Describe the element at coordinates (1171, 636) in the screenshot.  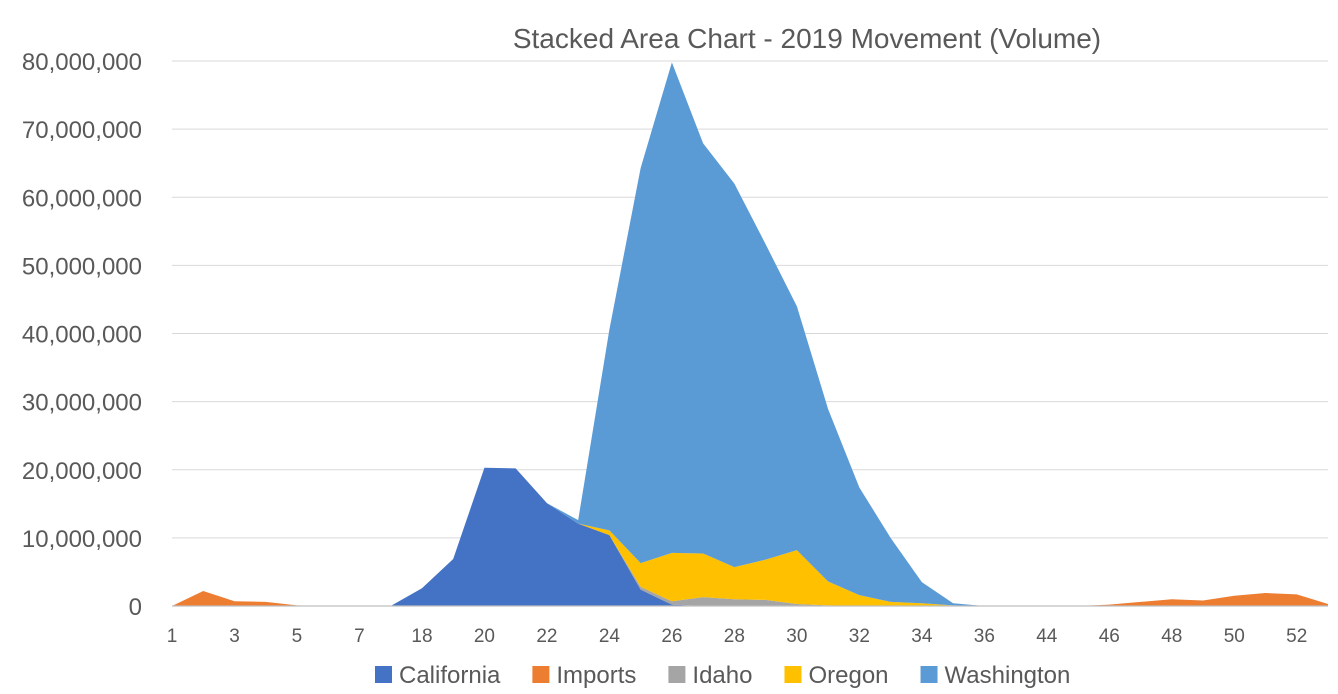
I see `x-tick-label: 48` at that location.